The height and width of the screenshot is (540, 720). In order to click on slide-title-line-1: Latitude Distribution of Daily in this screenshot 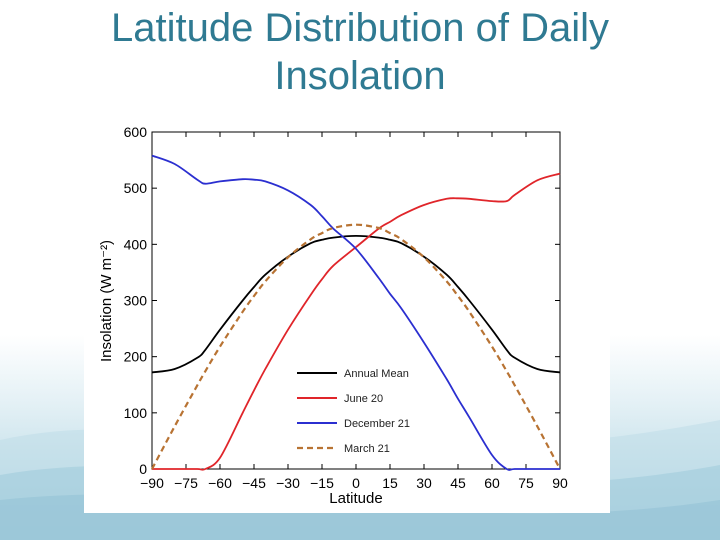, I will do `click(360, 28)`.